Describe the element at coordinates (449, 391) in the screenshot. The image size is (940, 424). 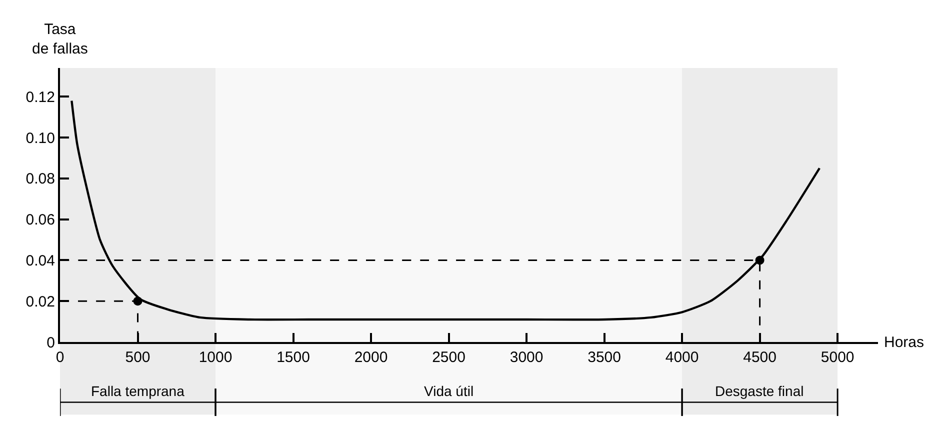
I see `band-label: Vida útil` at that location.